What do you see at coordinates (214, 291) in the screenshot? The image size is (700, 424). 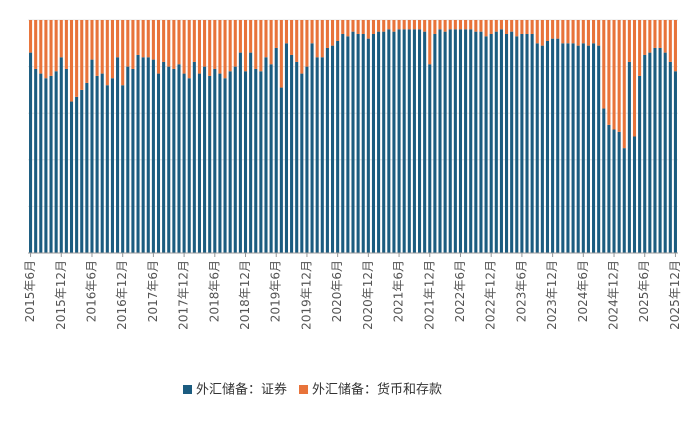 I see `x-tick-label: 2018年6月` at bounding box center [214, 291].